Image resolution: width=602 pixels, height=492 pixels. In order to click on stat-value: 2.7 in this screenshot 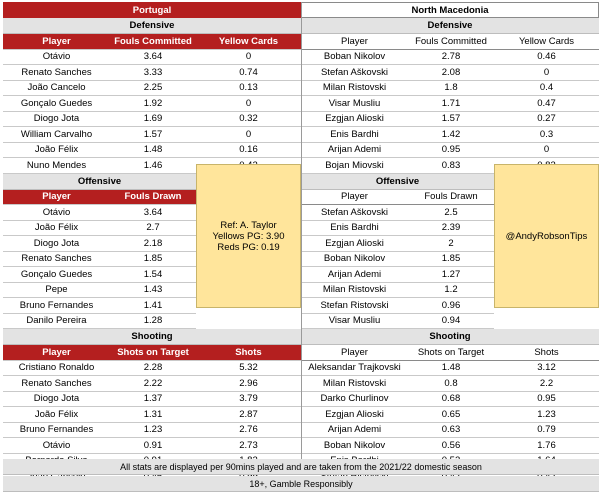, I will do `click(153, 228)`.